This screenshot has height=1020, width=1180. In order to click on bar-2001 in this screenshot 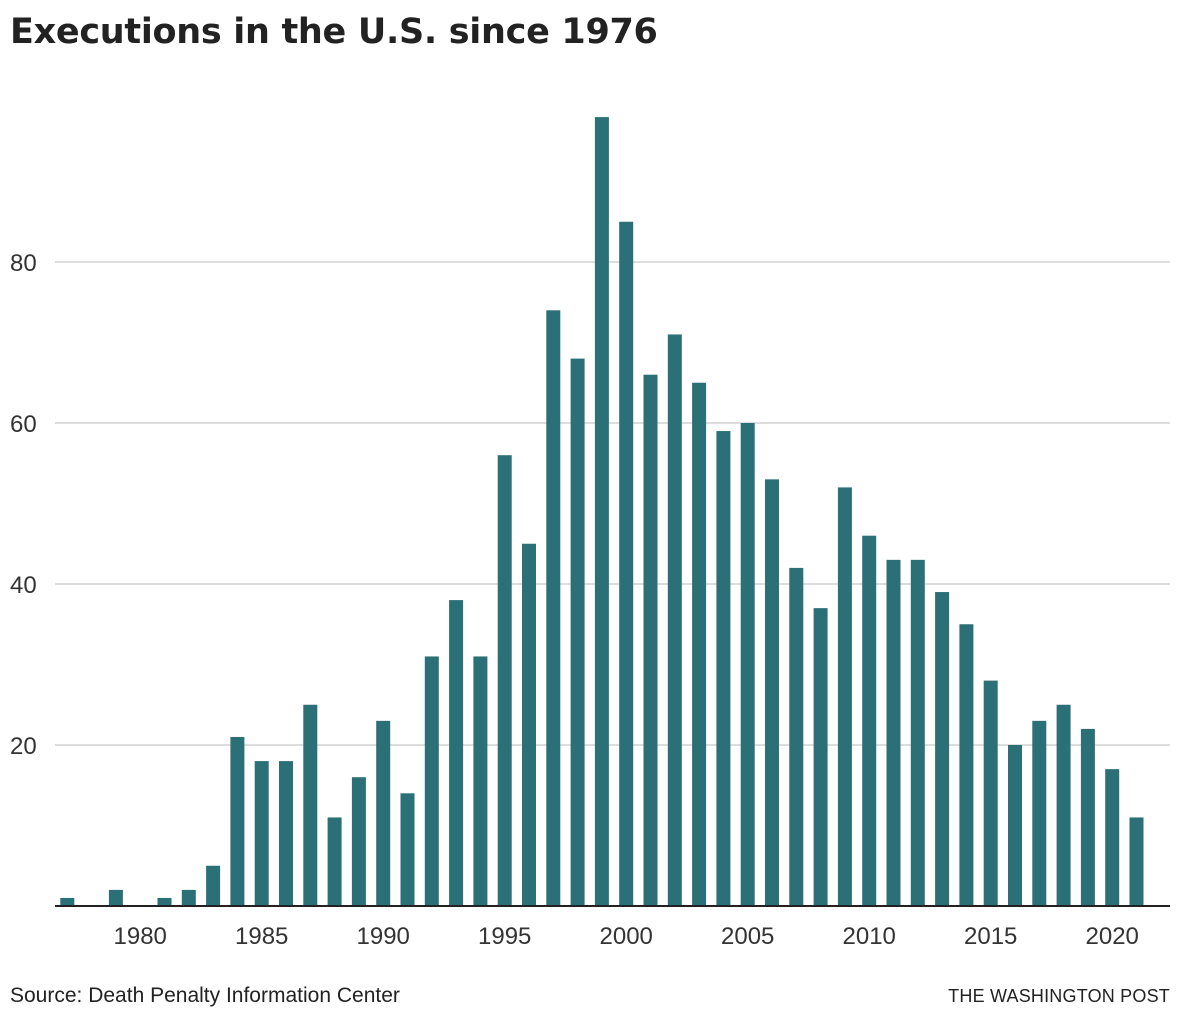, I will do `click(650, 640)`.